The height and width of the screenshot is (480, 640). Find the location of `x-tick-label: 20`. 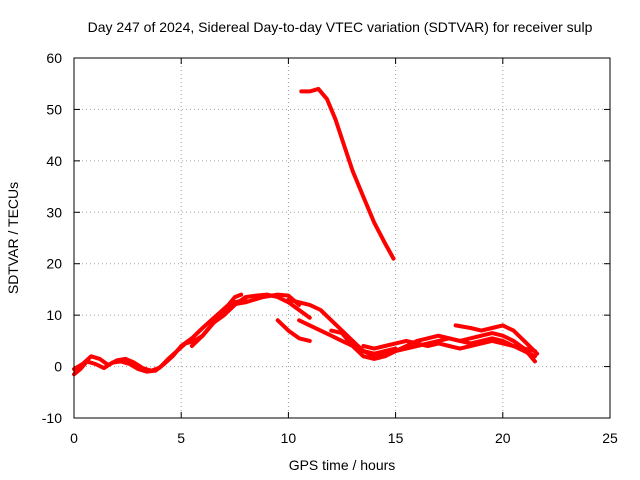

x-tick-label: 20 is located at coordinates (503, 438).